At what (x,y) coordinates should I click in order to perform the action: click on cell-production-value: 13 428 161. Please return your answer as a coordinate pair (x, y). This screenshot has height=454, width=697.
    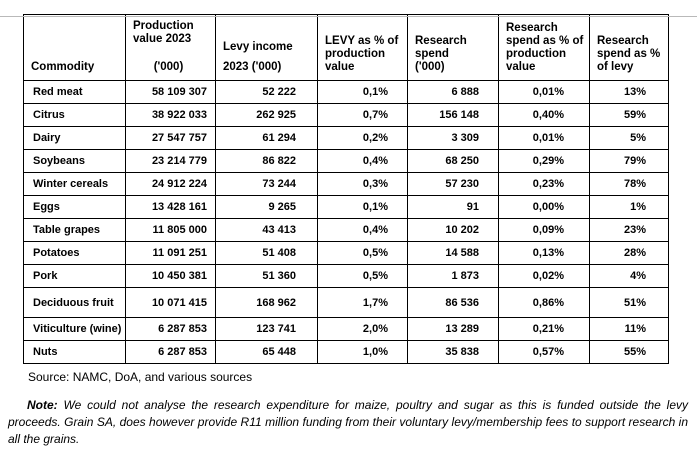
    Looking at the image, I should click on (170, 207).